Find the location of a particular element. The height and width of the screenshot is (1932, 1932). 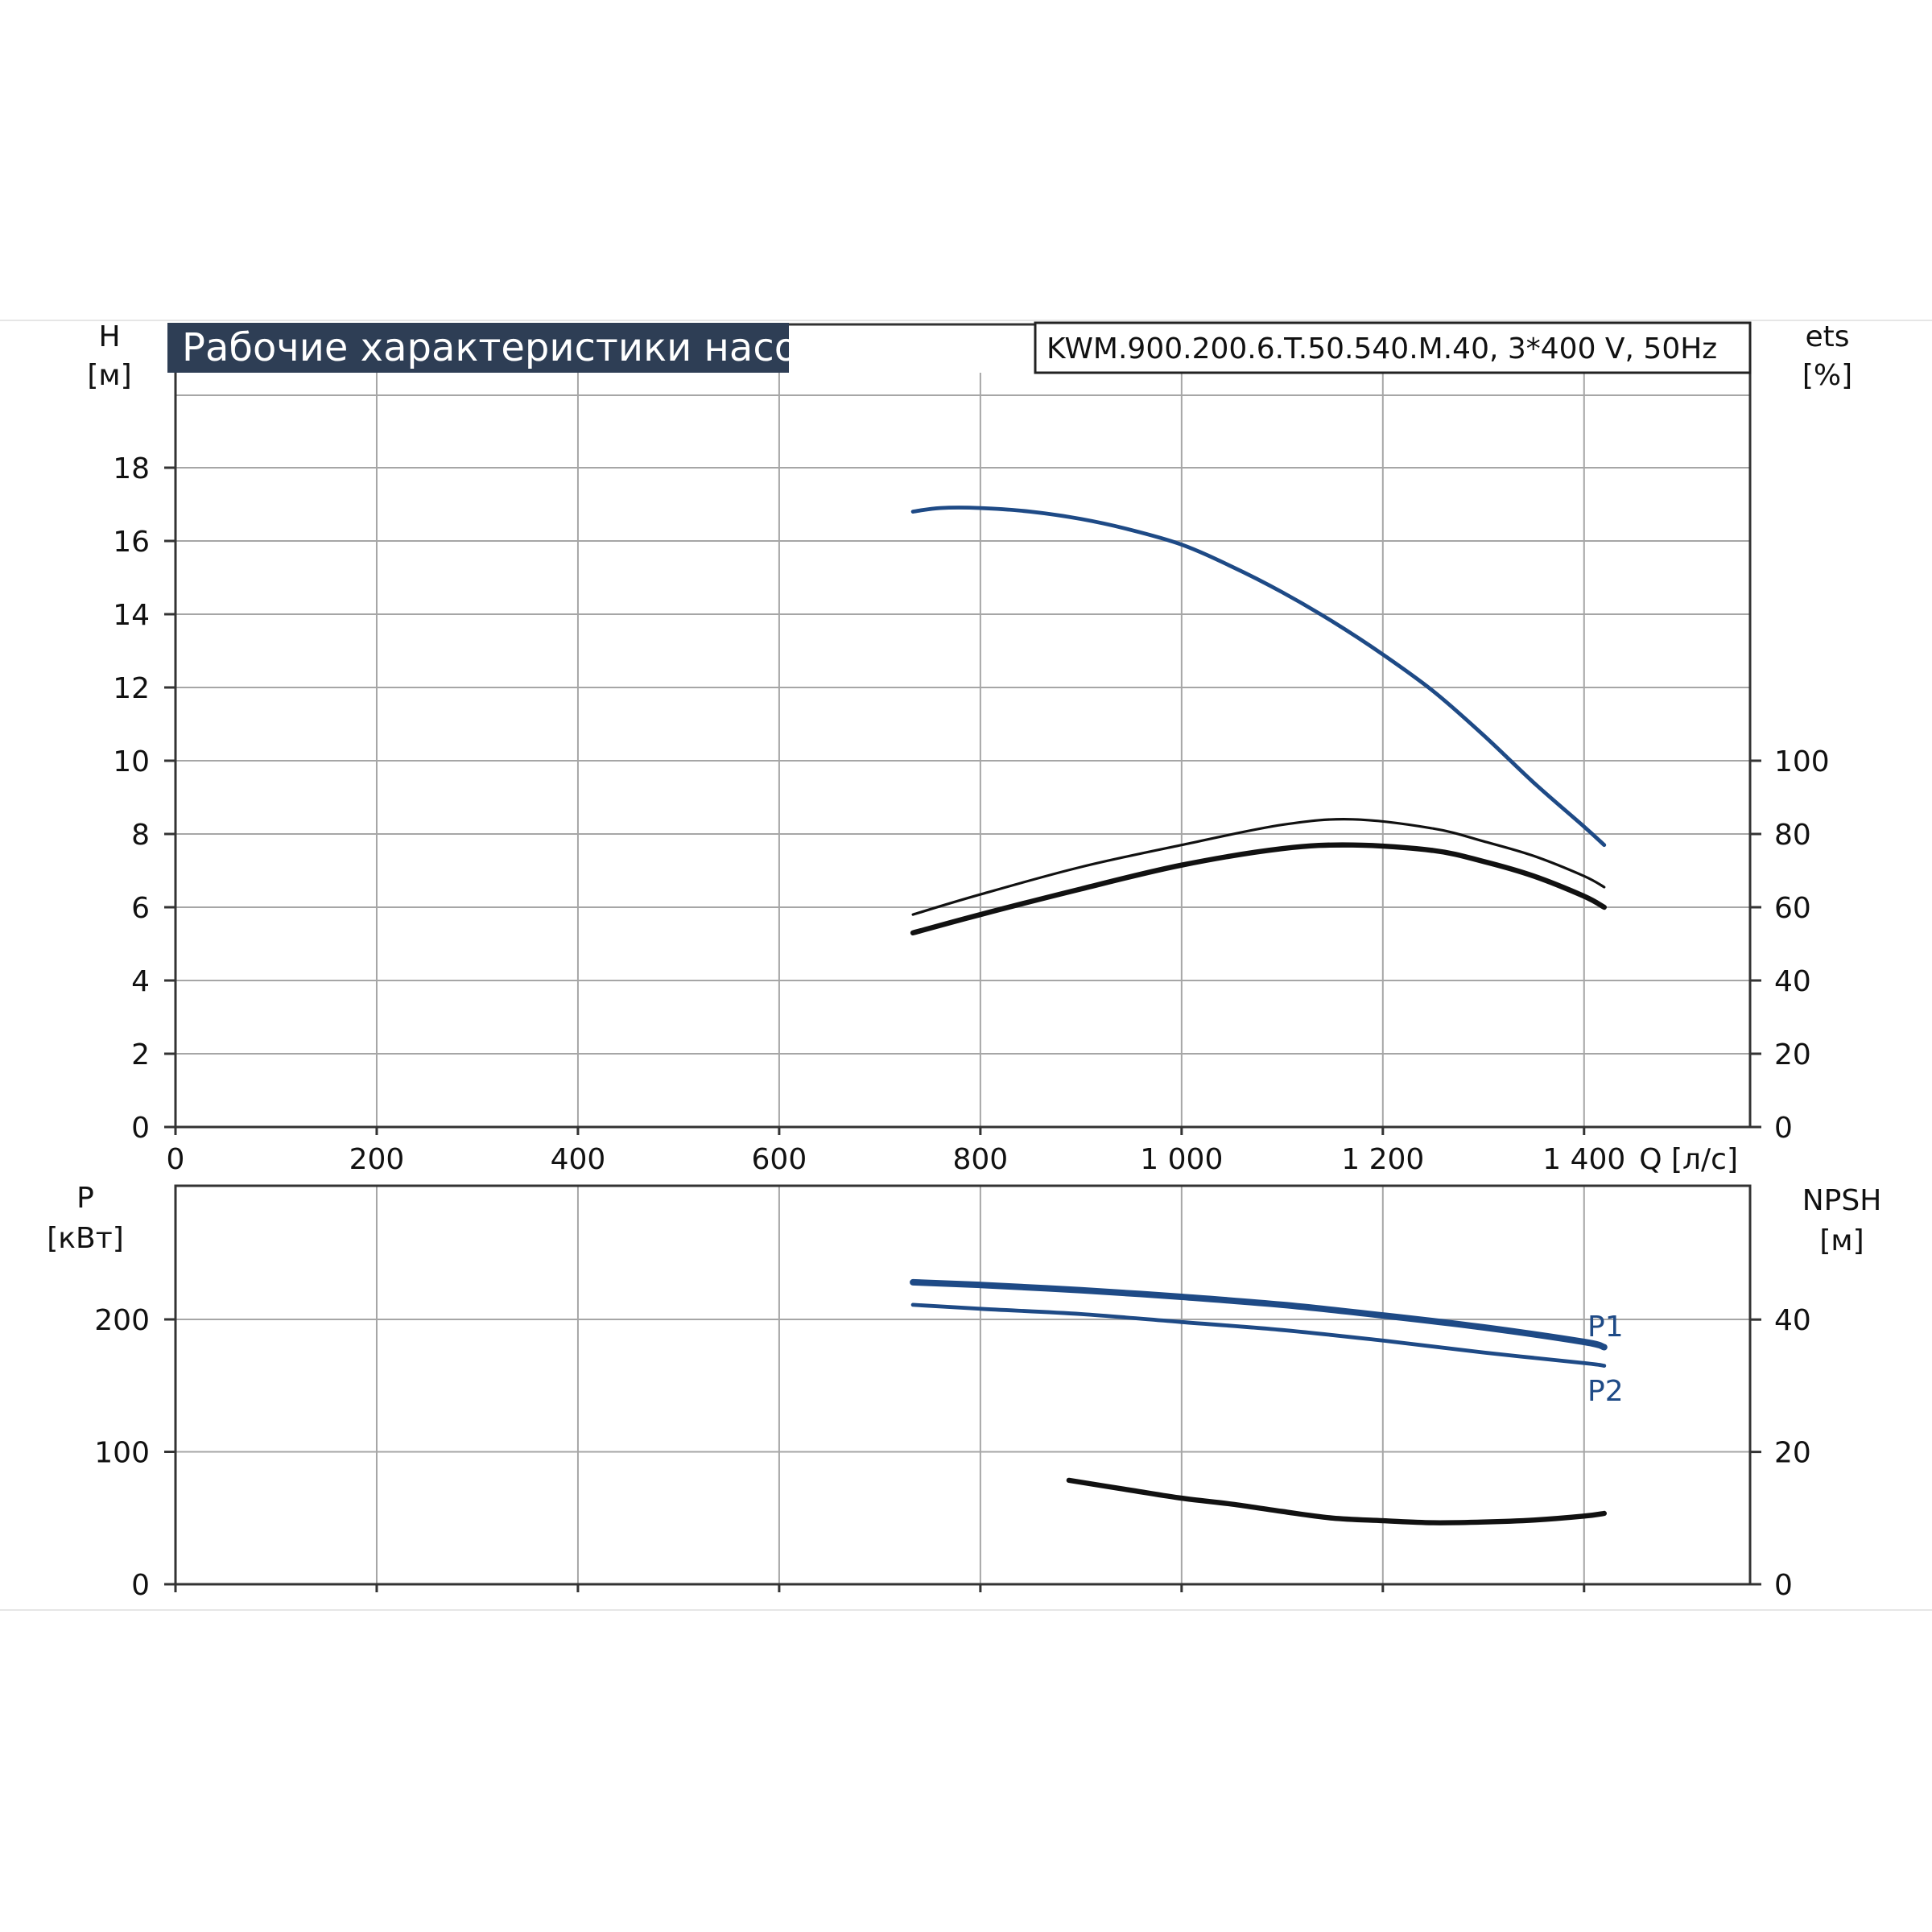

h-tick-label: 16 is located at coordinates (131, 542).